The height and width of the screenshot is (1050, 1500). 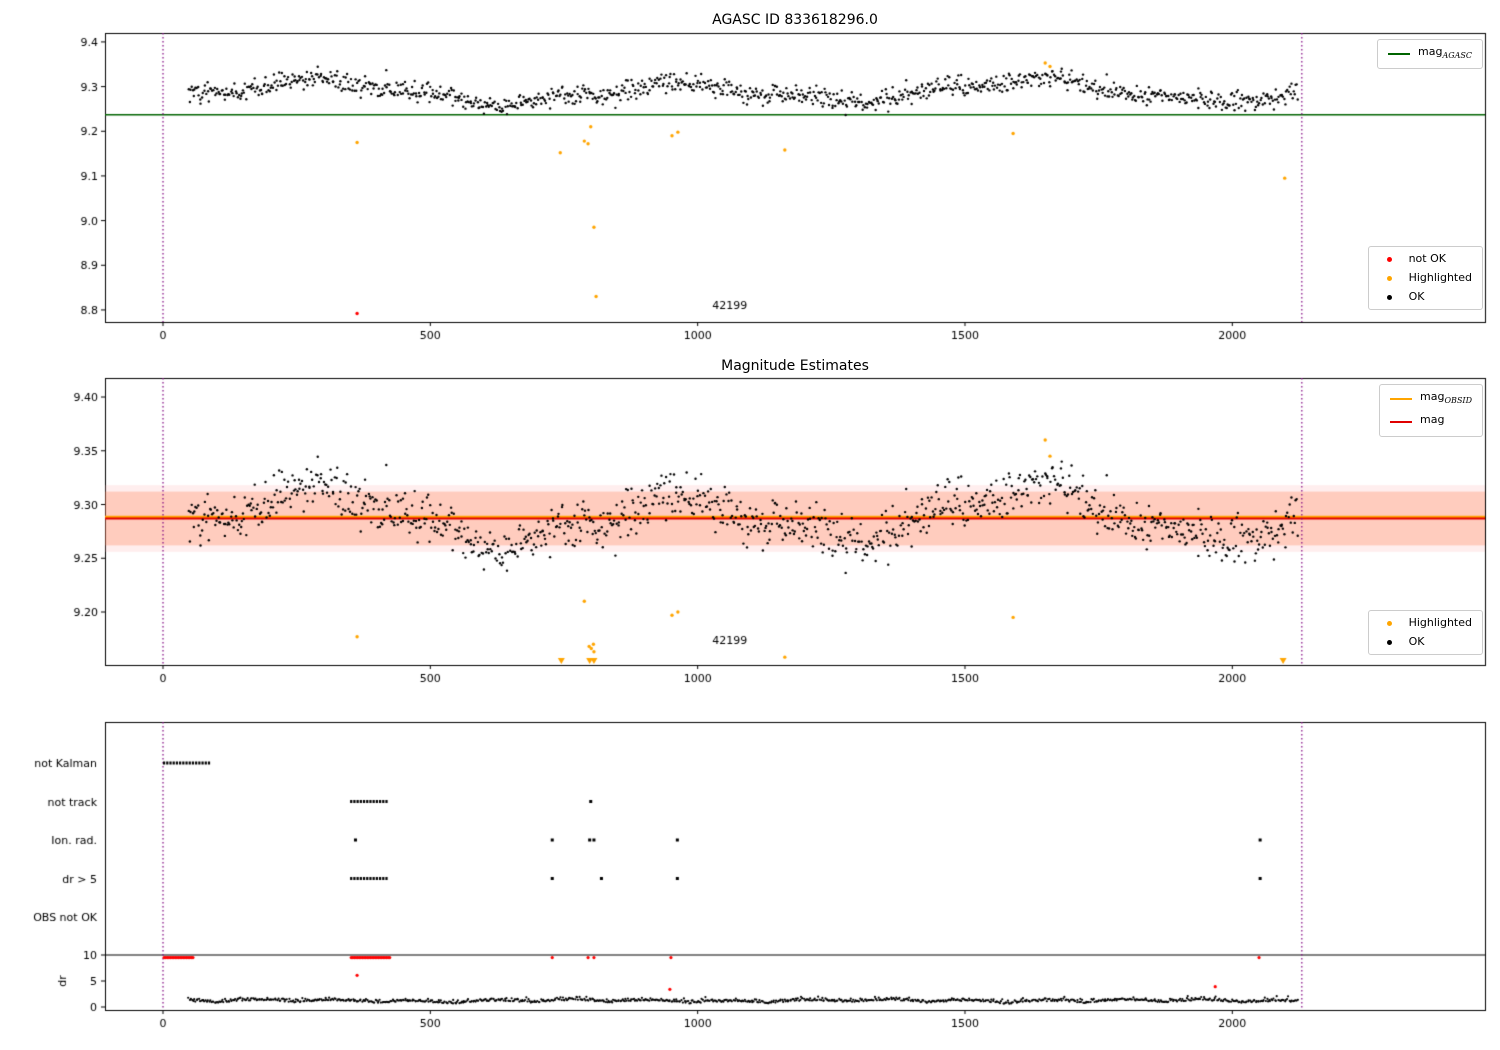 I want to click on legend-label: magAGASC, so click(x=1445, y=53).